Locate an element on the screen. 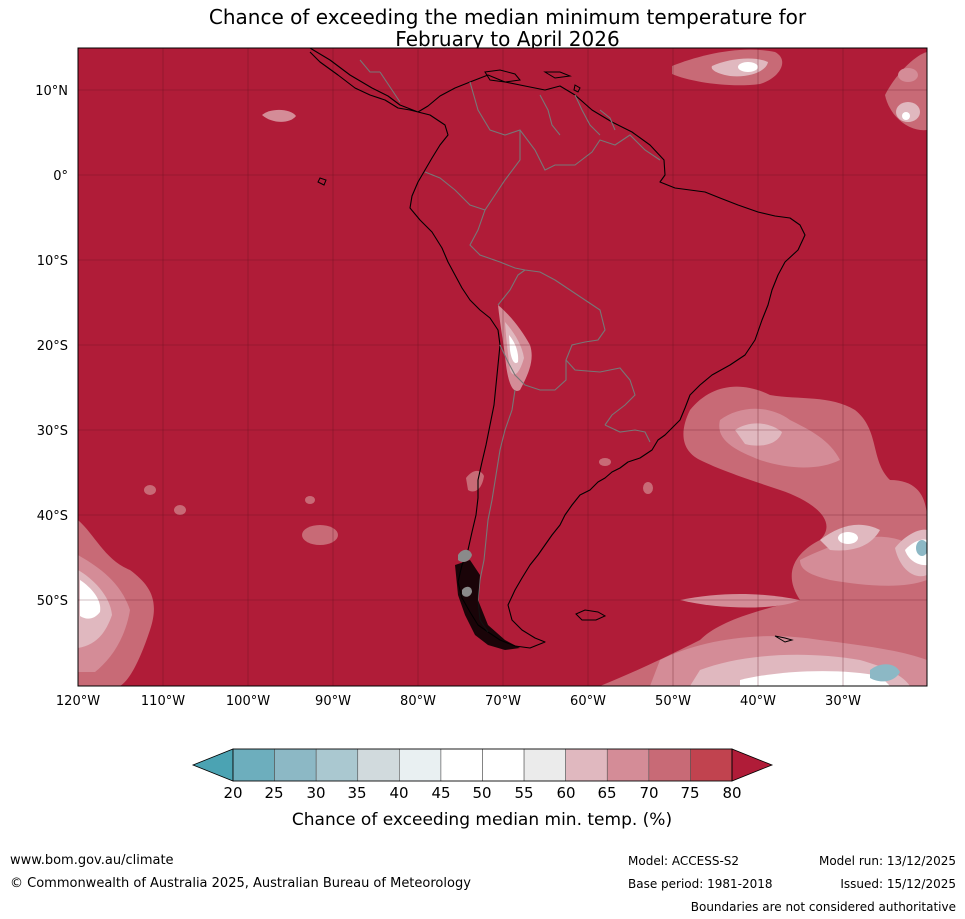 The height and width of the screenshot is (919, 965). colorbar-arrow-low is located at coordinates (212, 765).